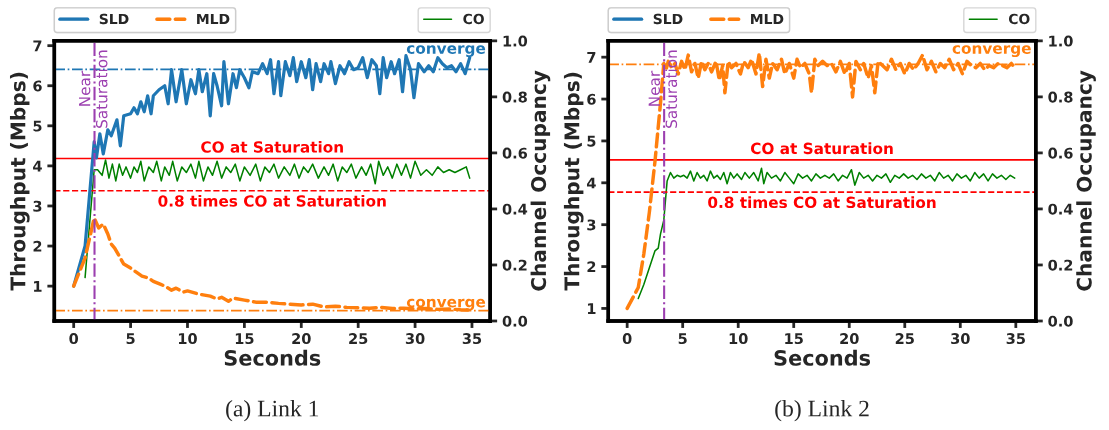 Image resolution: width=1109 pixels, height=430 pixels. What do you see at coordinates (822, 410) in the screenshot?
I see `text: (b) Link 2` at bounding box center [822, 410].